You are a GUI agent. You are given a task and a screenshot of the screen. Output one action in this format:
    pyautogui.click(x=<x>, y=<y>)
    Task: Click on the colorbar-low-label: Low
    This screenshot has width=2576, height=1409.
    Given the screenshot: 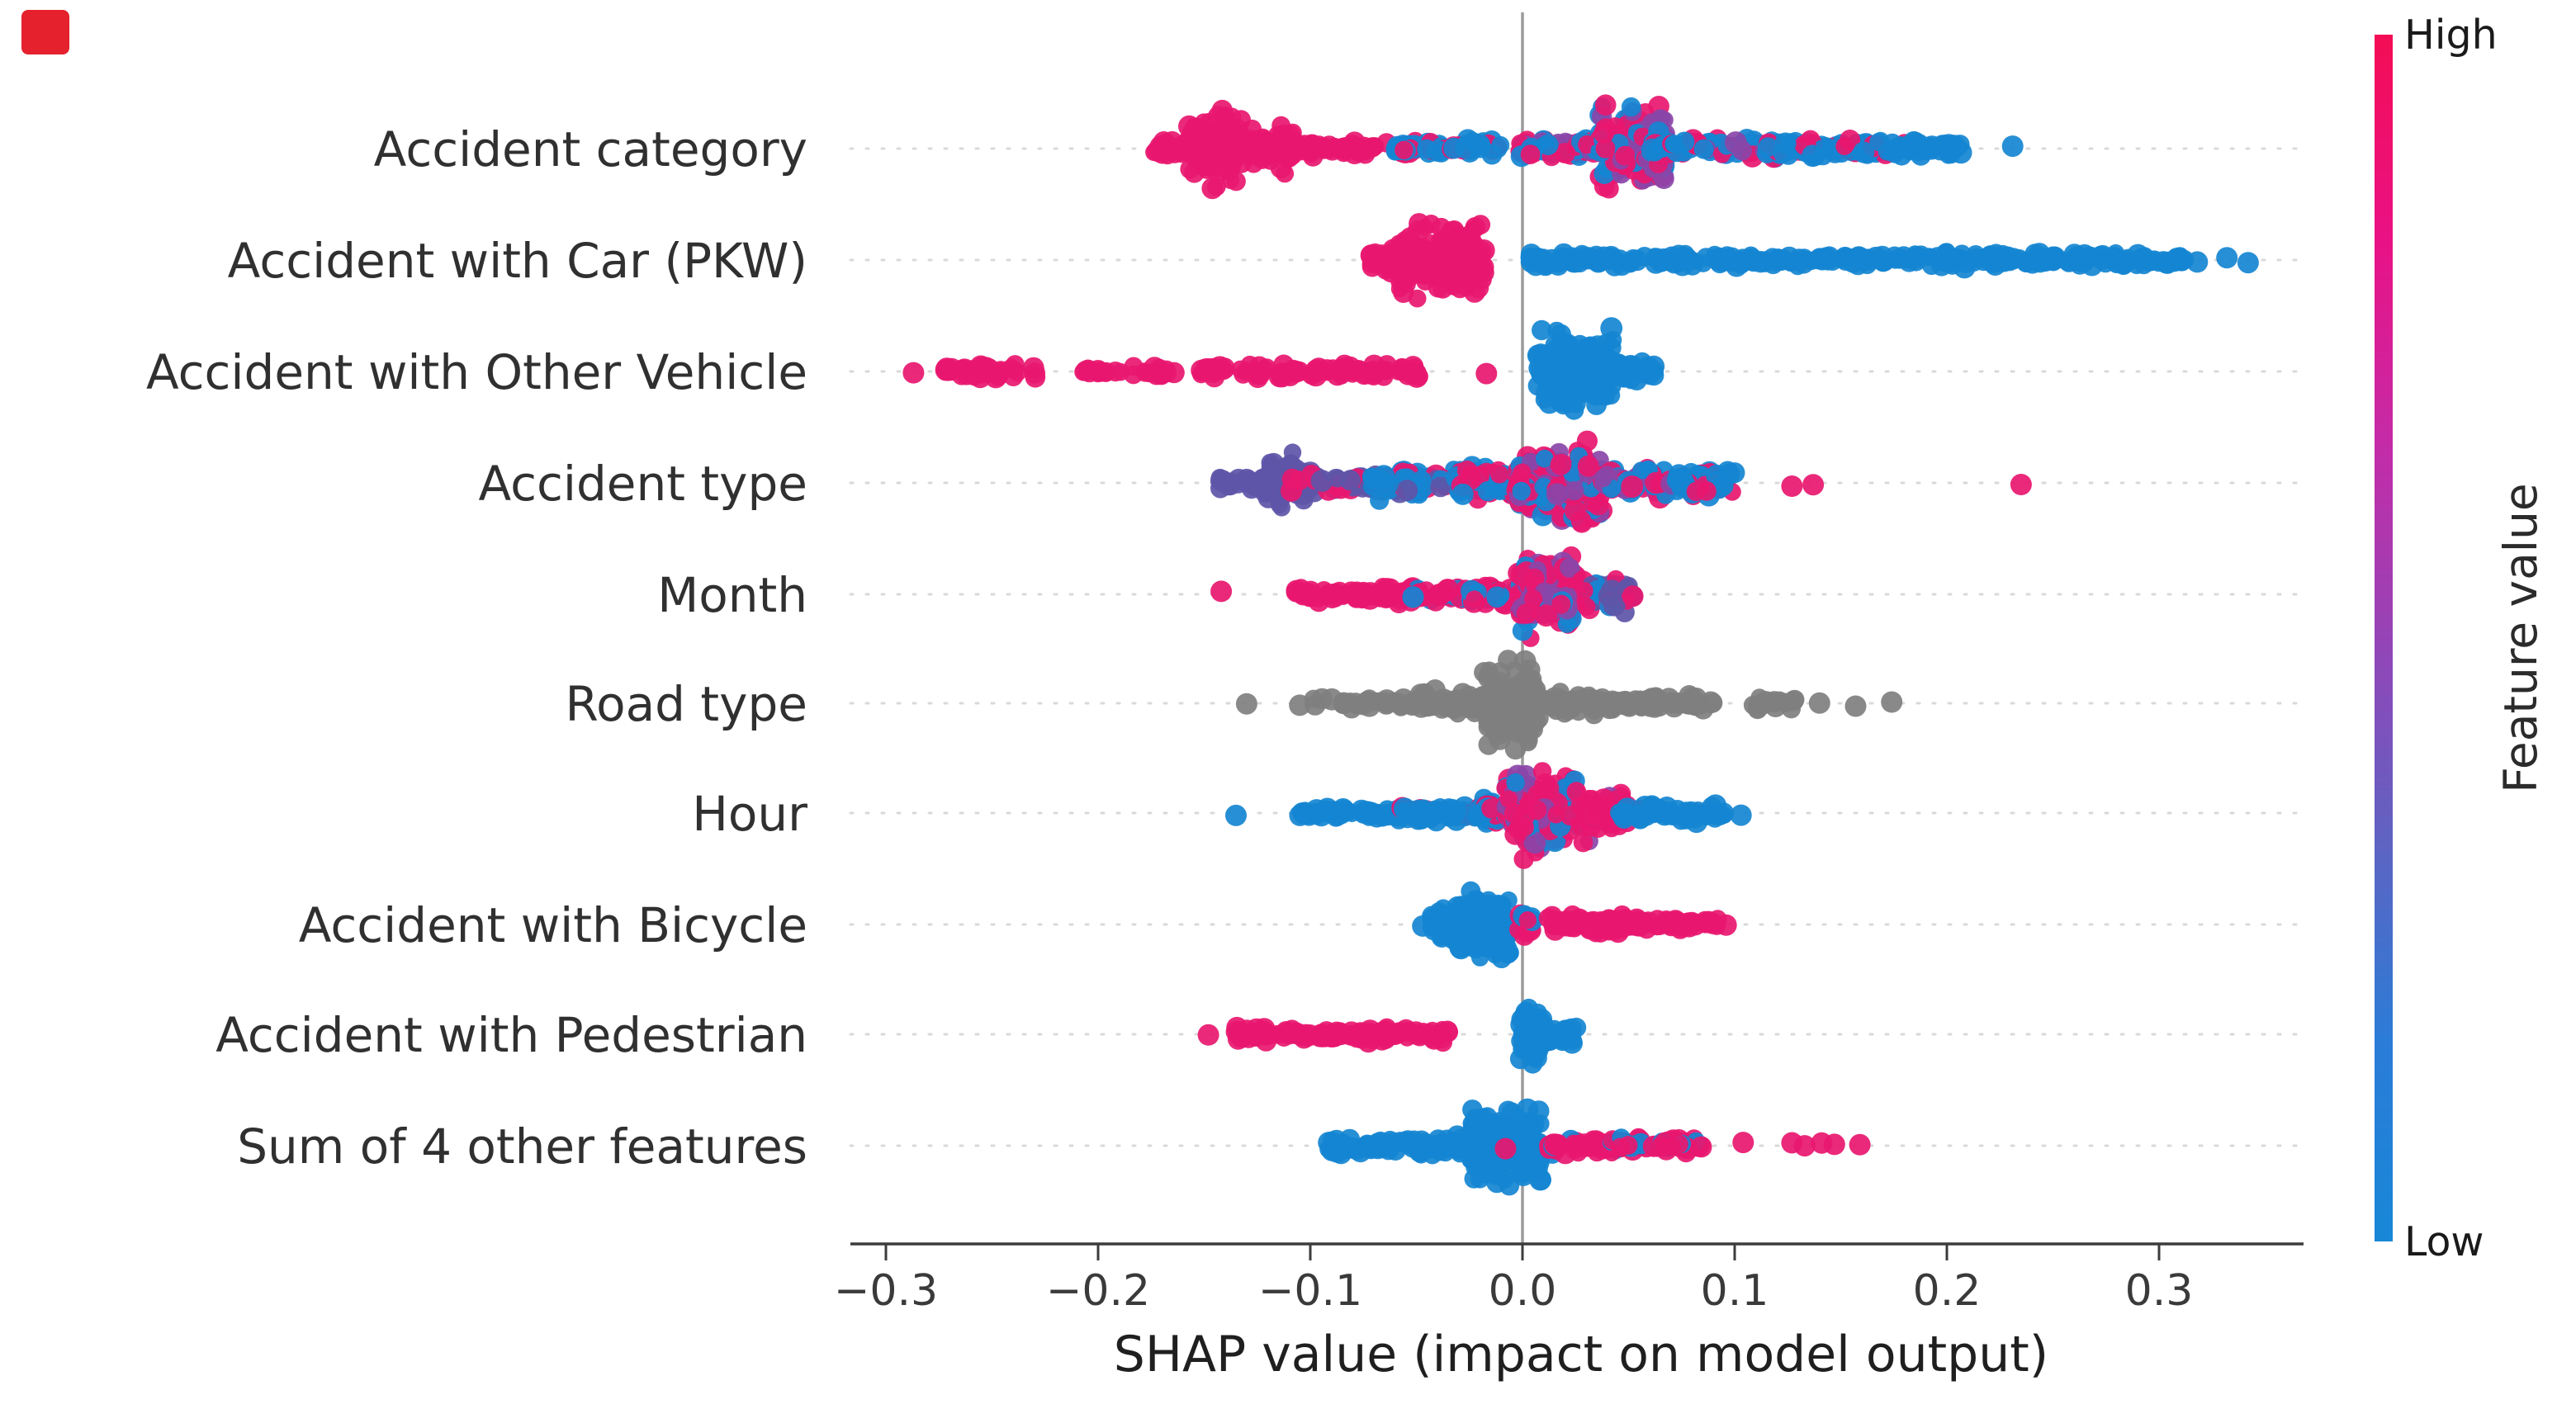 What is the action you would take?
    pyautogui.click(x=2444, y=1242)
    